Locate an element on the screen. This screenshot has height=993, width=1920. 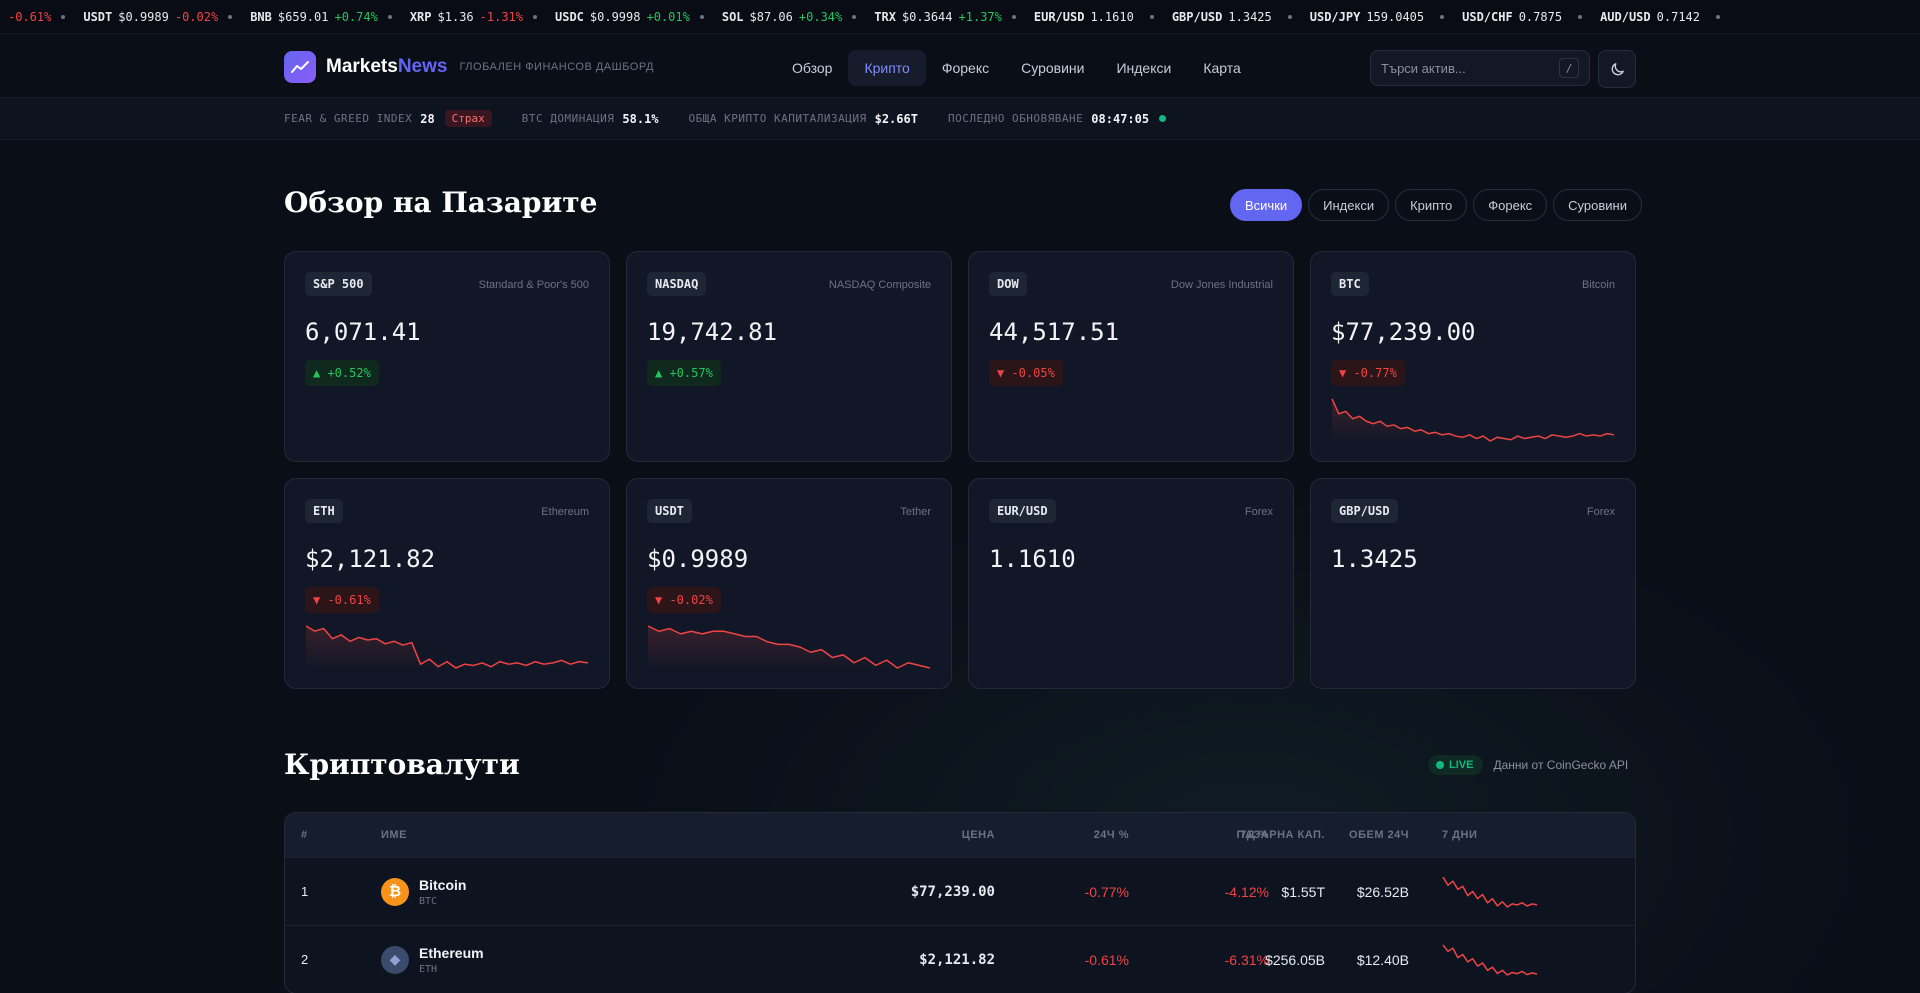
col-7d-header: 7Д % is located at coordinates (1254, 835).